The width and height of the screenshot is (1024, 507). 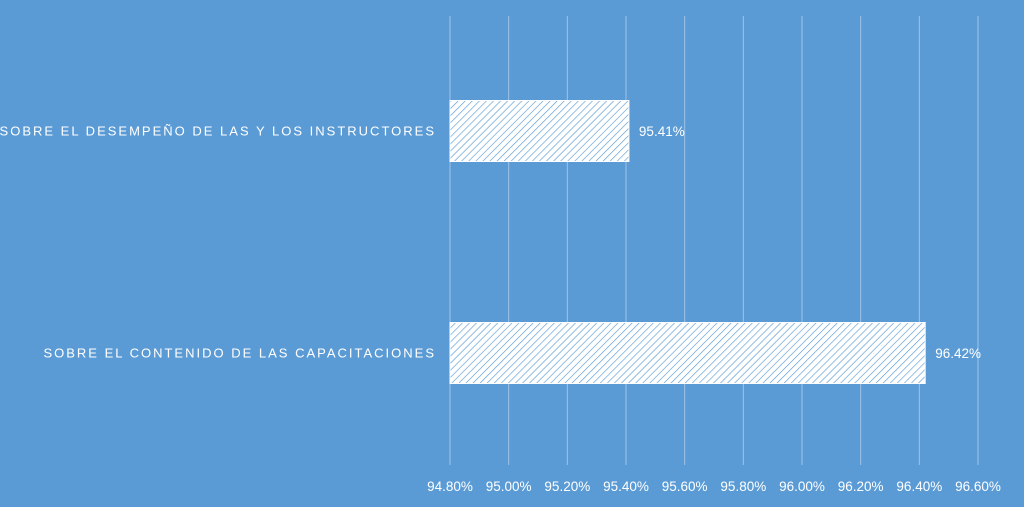 I want to click on x-tick-label: 96.20%, so click(x=861, y=486).